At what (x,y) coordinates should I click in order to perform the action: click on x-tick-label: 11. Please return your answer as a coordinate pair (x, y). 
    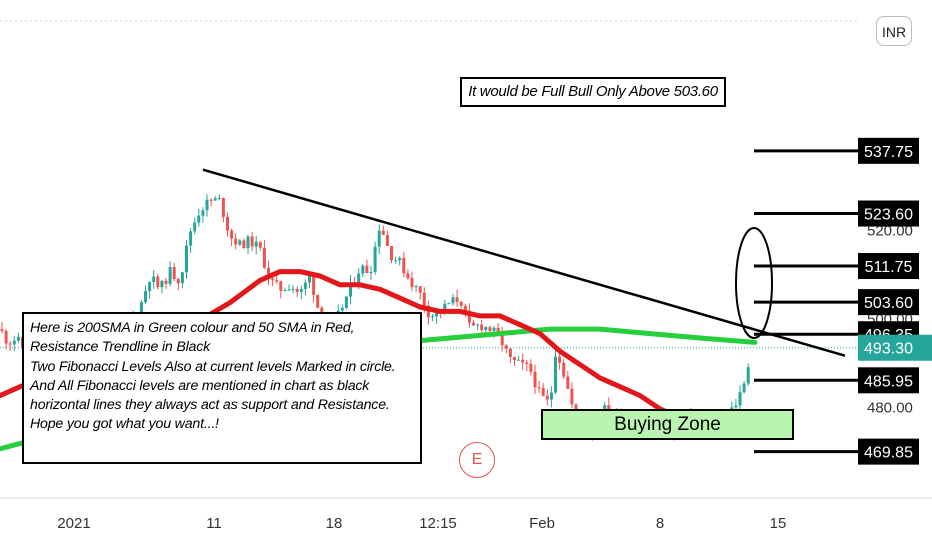
    Looking at the image, I should click on (214, 523).